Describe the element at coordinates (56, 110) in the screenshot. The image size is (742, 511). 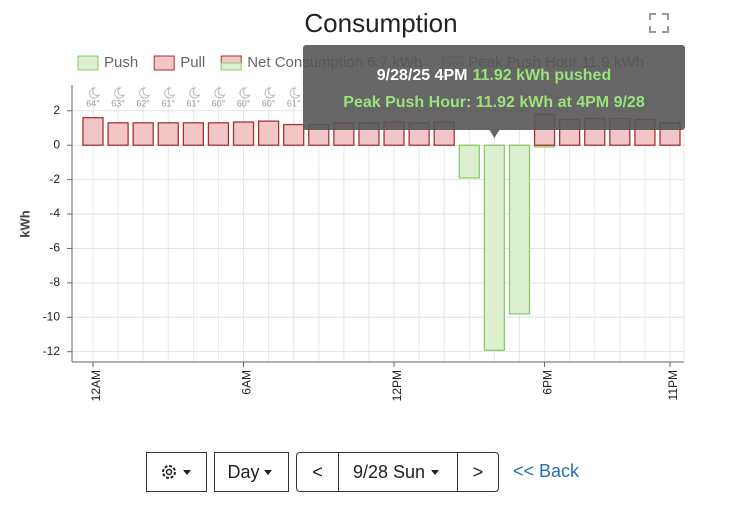
I see `y-tick-label: 2` at that location.